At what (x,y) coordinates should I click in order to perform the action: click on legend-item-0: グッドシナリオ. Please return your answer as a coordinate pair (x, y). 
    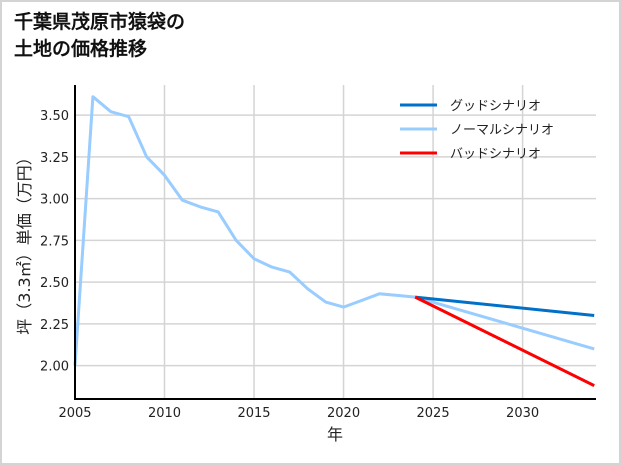
    Looking at the image, I should click on (470, 106).